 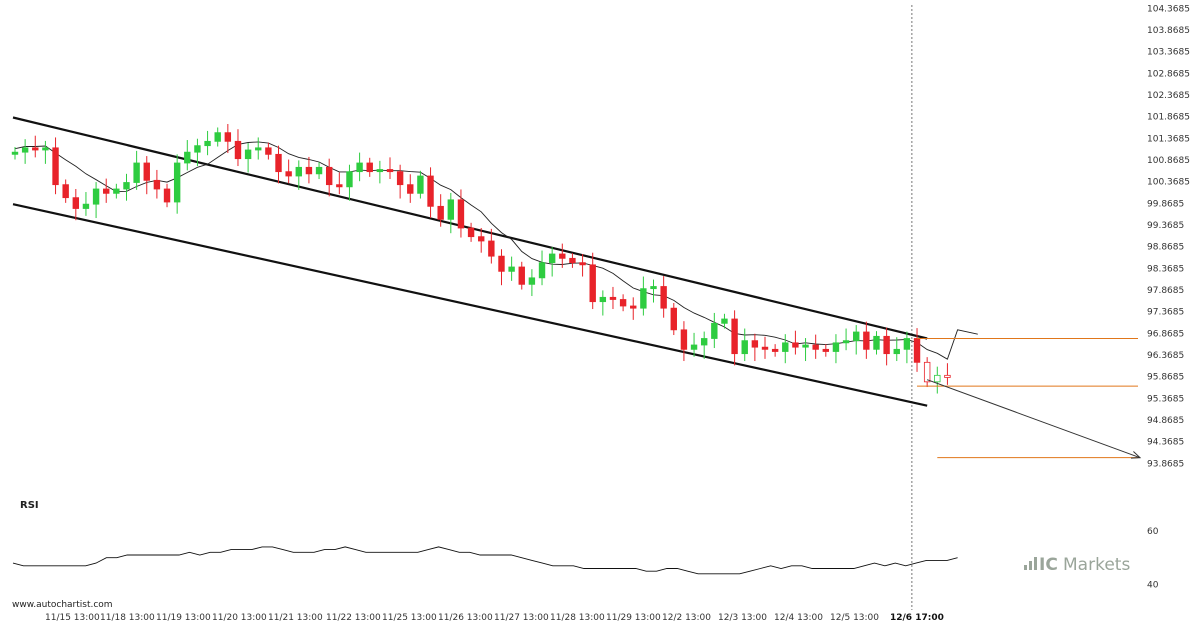 I want to click on x-tick-label: 11/20 13:00, so click(x=239, y=618).